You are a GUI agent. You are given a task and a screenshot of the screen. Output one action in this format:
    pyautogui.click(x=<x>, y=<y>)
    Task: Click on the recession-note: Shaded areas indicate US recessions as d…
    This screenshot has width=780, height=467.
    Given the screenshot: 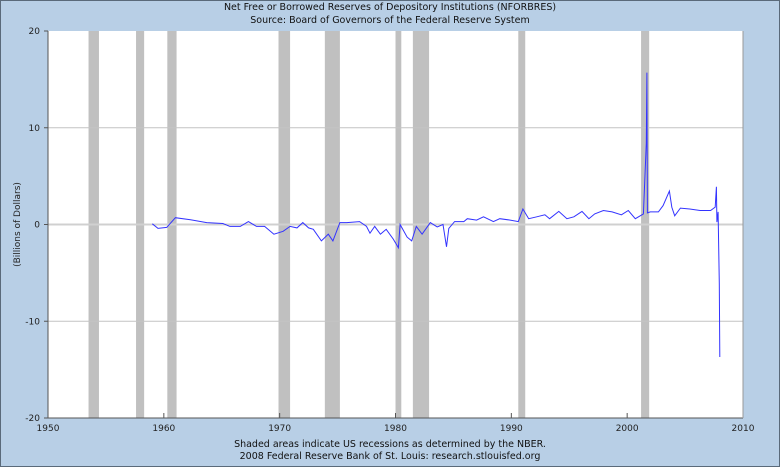 What is the action you would take?
    pyautogui.click(x=390, y=444)
    